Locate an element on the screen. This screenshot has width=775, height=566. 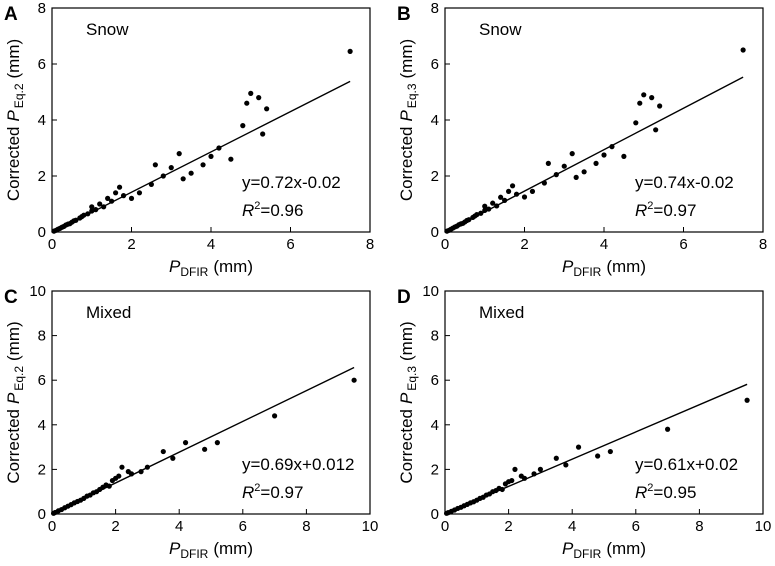
x-tick-label: 8 is located at coordinates (699, 526).